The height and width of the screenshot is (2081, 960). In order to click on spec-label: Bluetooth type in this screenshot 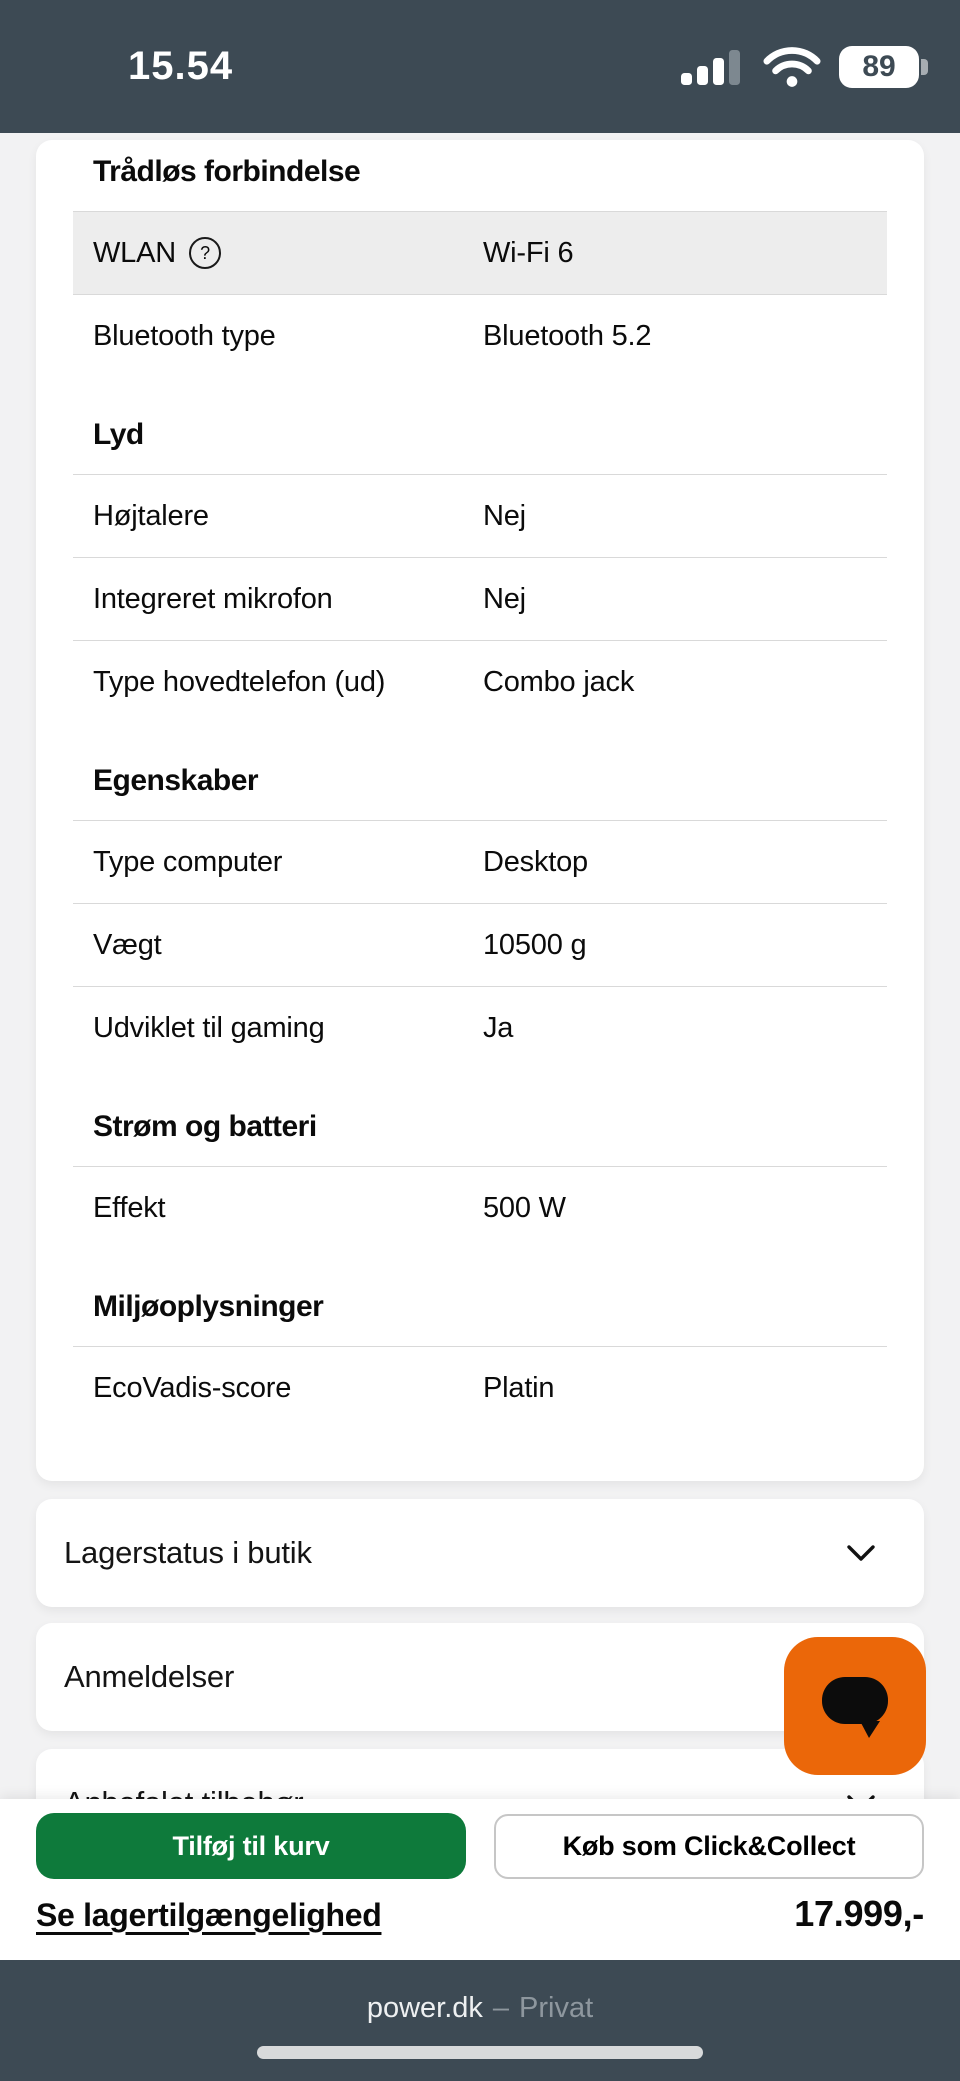, I will do `click(184, 335)`.